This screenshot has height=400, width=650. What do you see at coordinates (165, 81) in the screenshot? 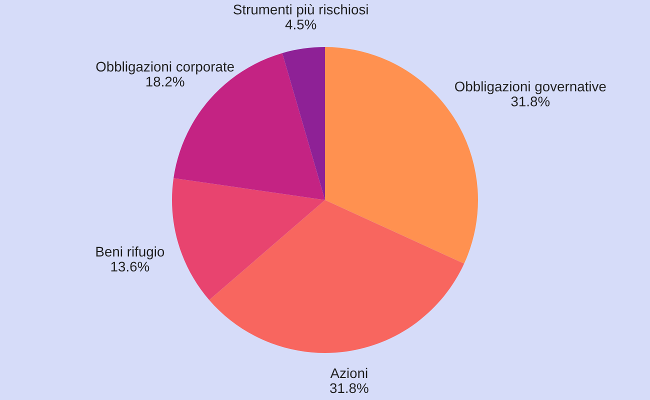
I see `data-label: 18.2%` at bounding box center [165, 81].